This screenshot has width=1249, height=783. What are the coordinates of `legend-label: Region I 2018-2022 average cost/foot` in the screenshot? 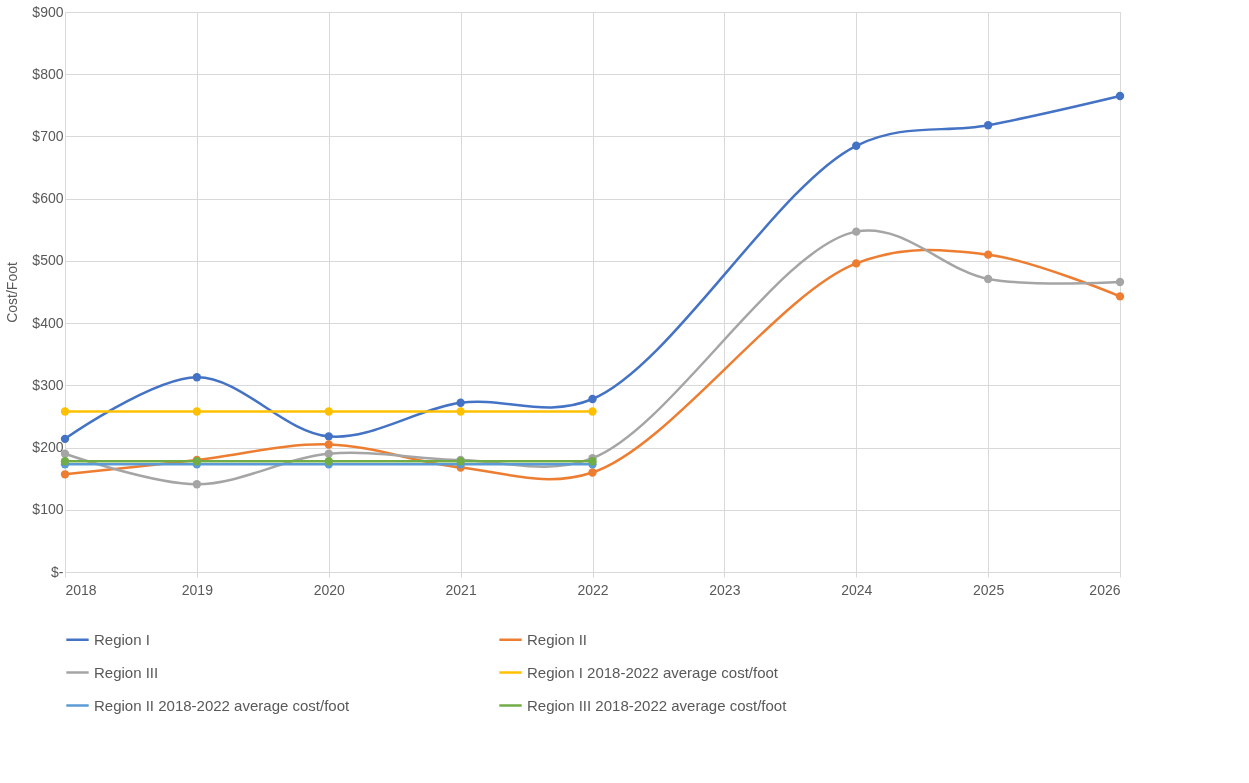 It's located at (653, 672).